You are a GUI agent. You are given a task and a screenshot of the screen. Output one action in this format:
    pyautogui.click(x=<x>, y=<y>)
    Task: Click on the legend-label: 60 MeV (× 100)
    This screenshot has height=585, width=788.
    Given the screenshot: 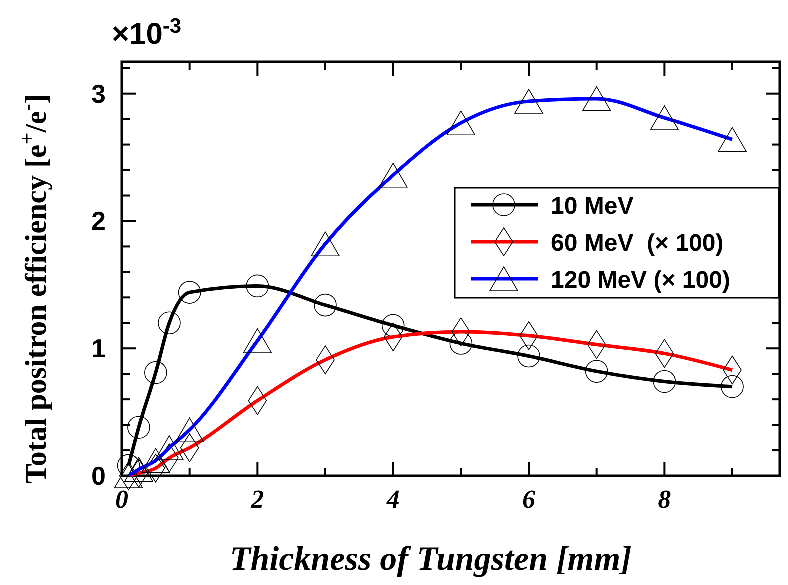 What is the action you would take?
    pyautogui.click(x=637, y=243)
    